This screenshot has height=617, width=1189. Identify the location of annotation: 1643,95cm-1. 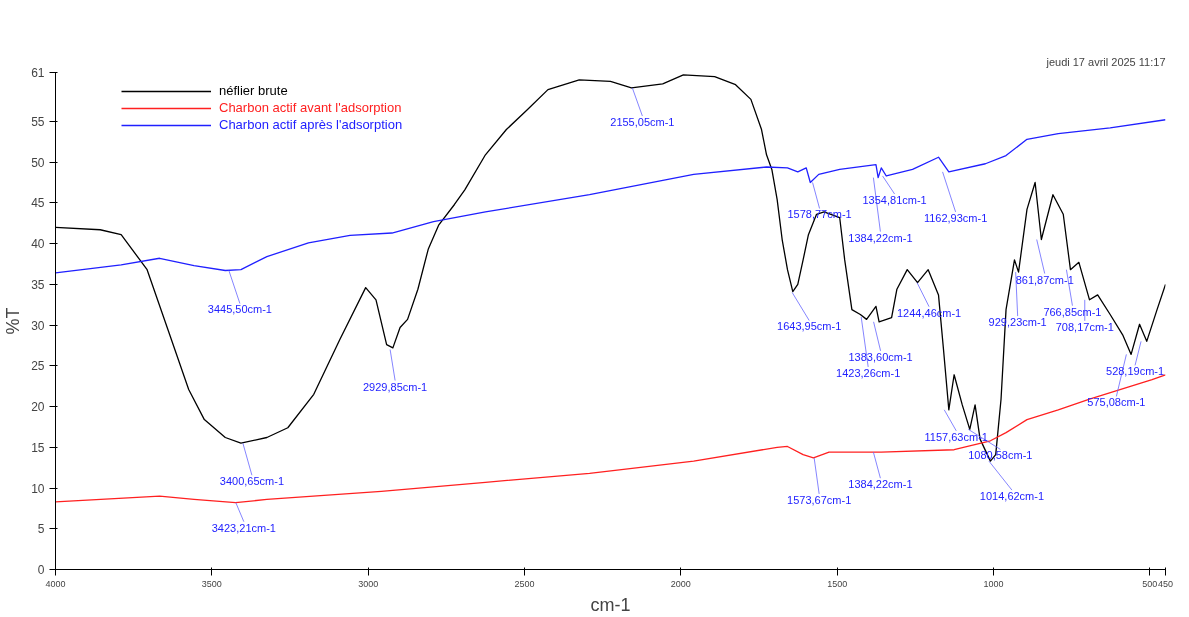
(809, 326).